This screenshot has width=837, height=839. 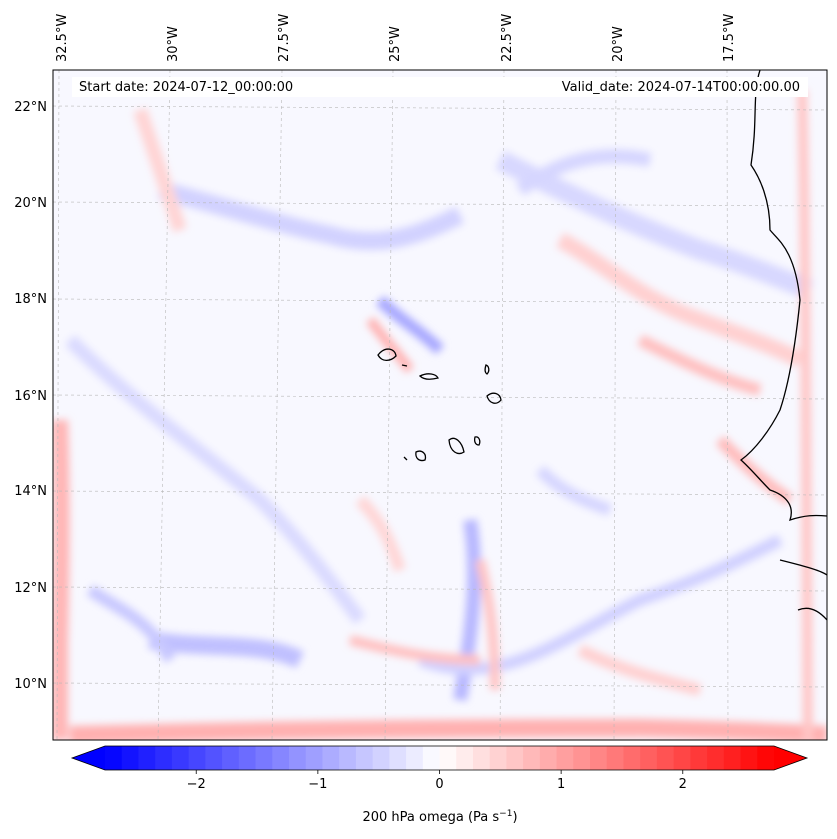 What do you see at coordinates (428, 376) in the screenshot?
I see `cape-verde-sao-nicolau` at bounding box center [428, 376].